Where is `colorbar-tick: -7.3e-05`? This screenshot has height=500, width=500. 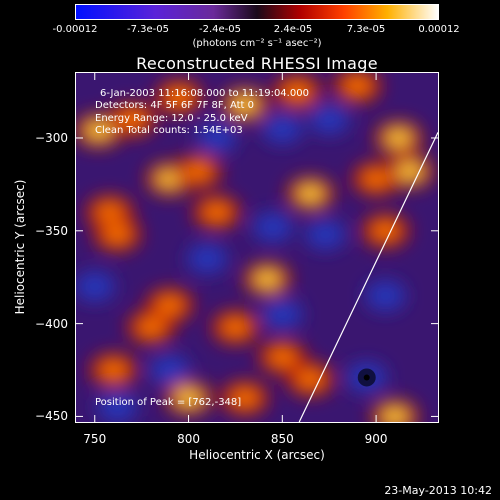
colorbar-tick: -7.3e-05 is located at coordinates (148, 29).